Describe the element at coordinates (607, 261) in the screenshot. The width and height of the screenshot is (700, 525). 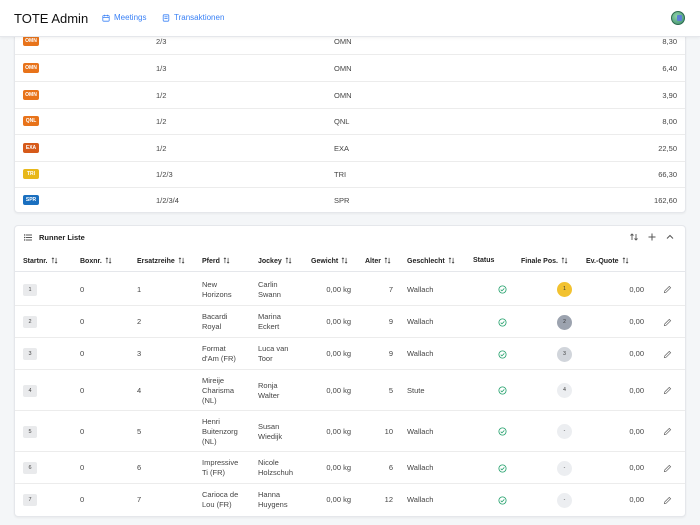
I see `column-header: Ev.-Quote` at that location.